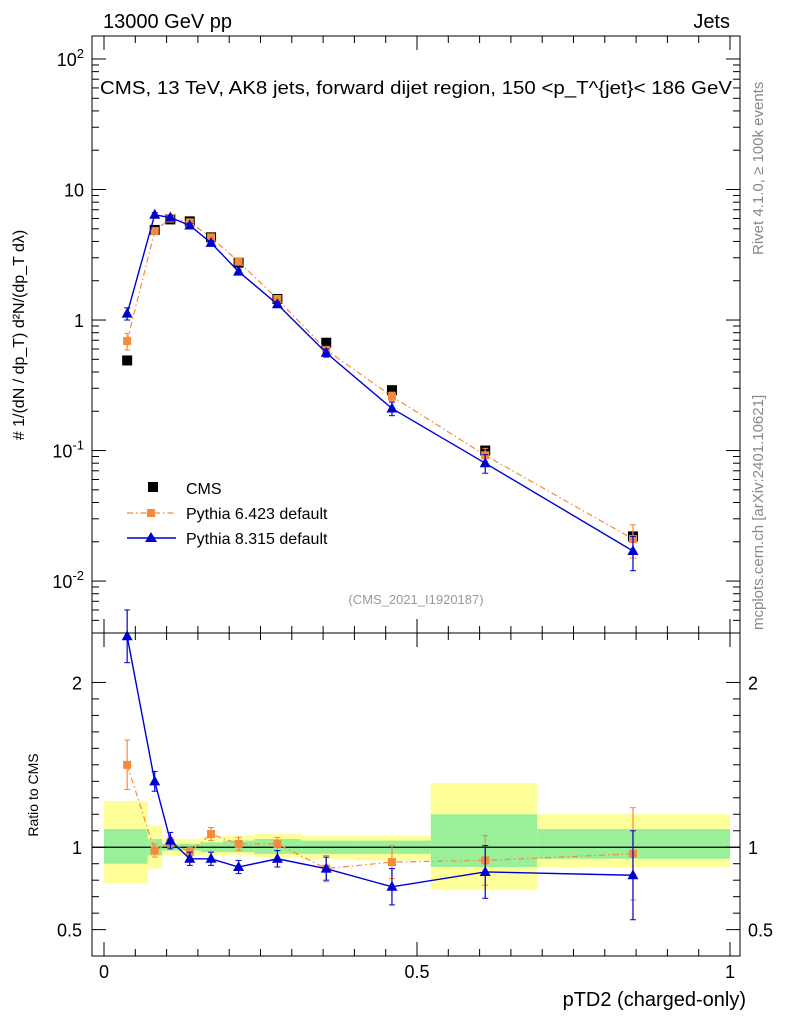  I want to click on ratio-y-tick-label: 0.5, so click(69, 931).